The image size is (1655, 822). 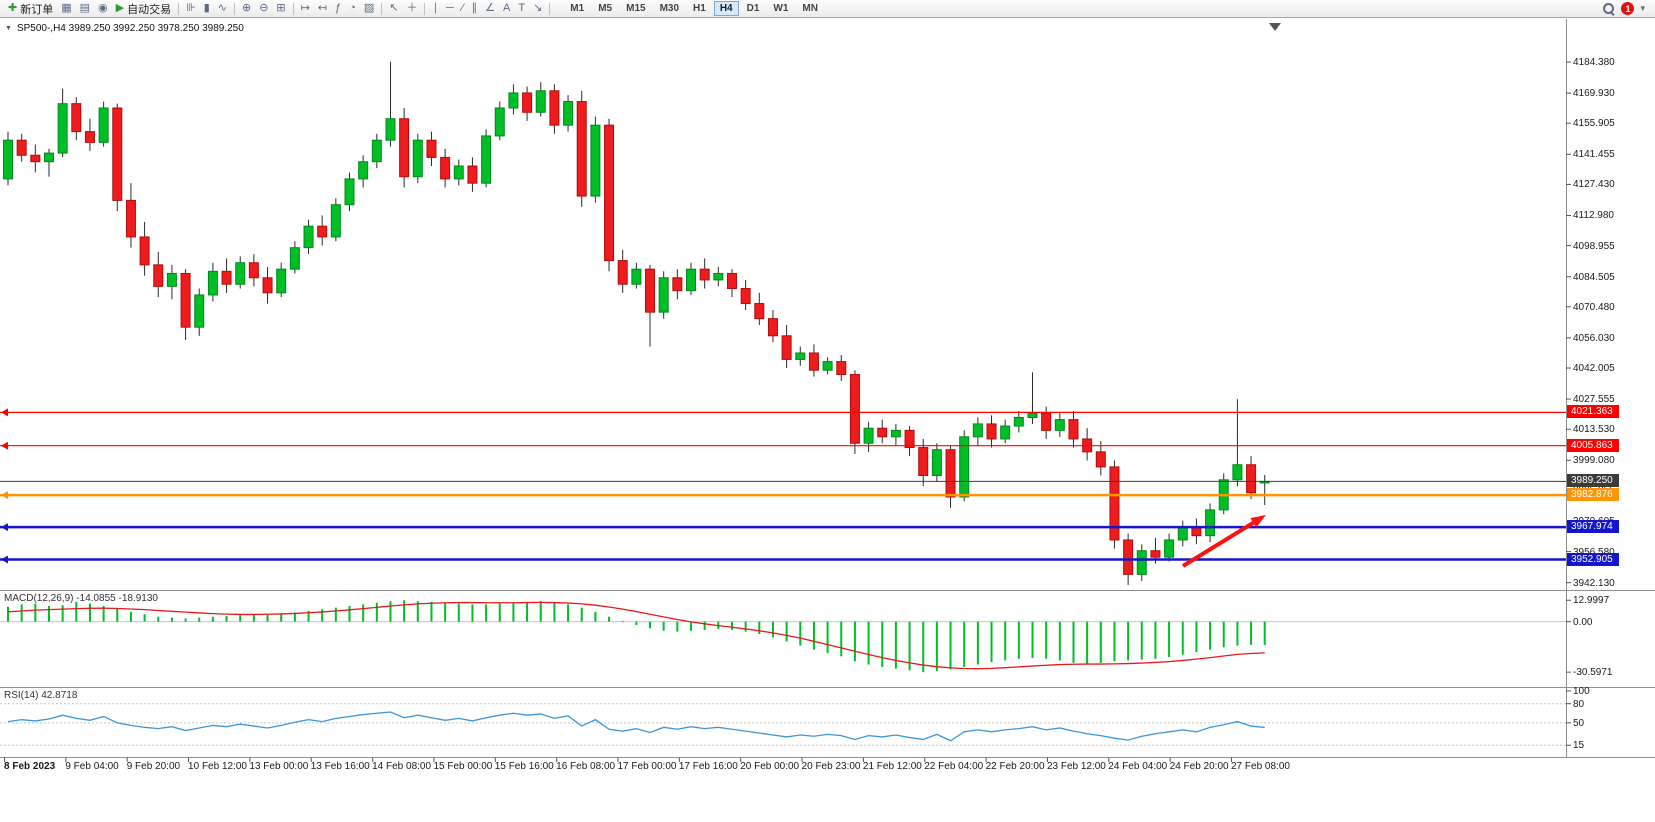 I want to click on templates-button: ▨, so click(x=369, y=9).